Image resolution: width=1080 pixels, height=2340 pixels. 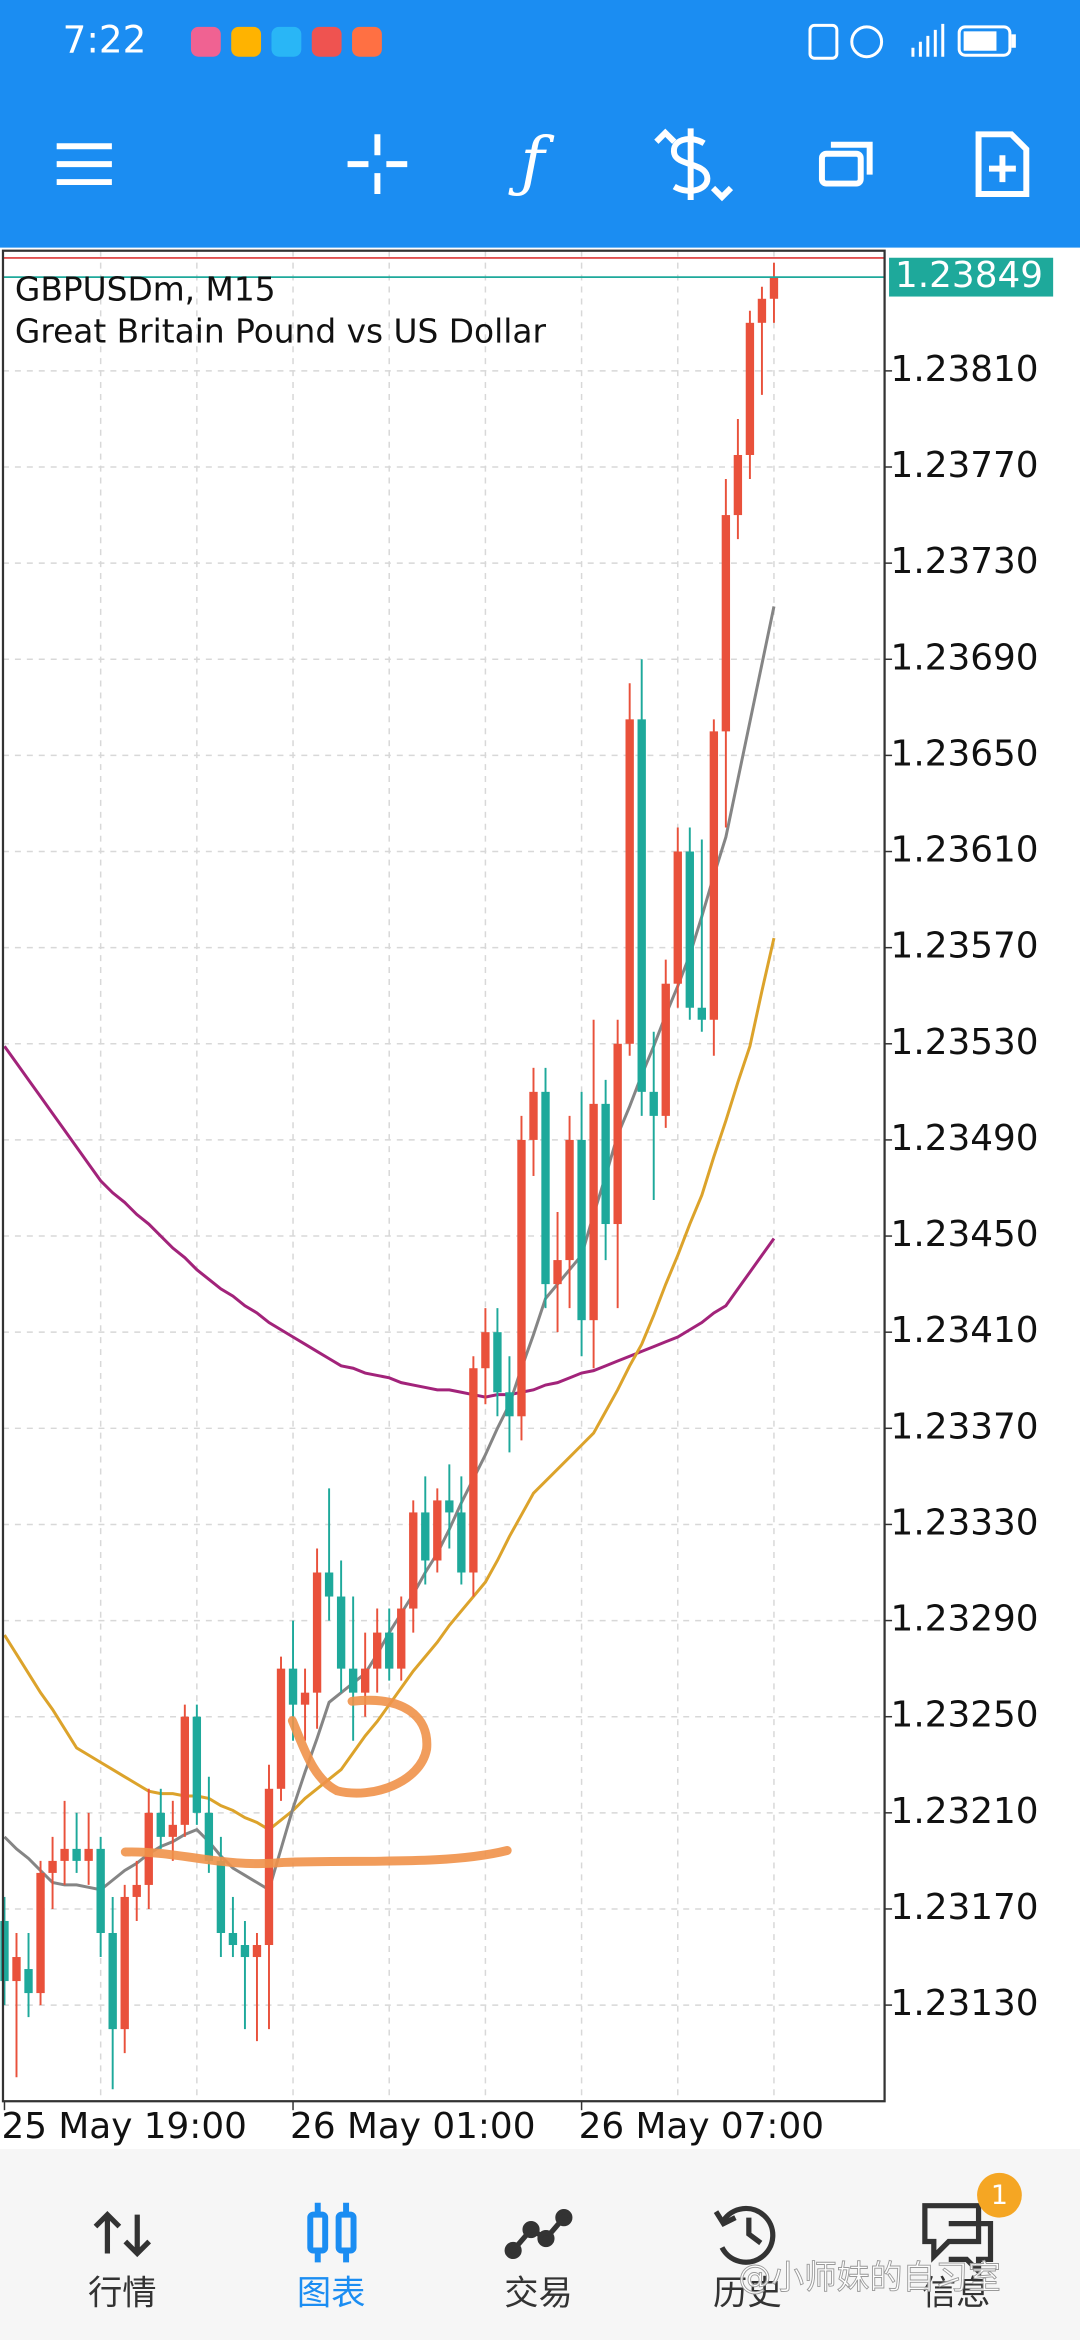 I want to click on y-tick-label: 1.23570, so click(x=965, y=946).